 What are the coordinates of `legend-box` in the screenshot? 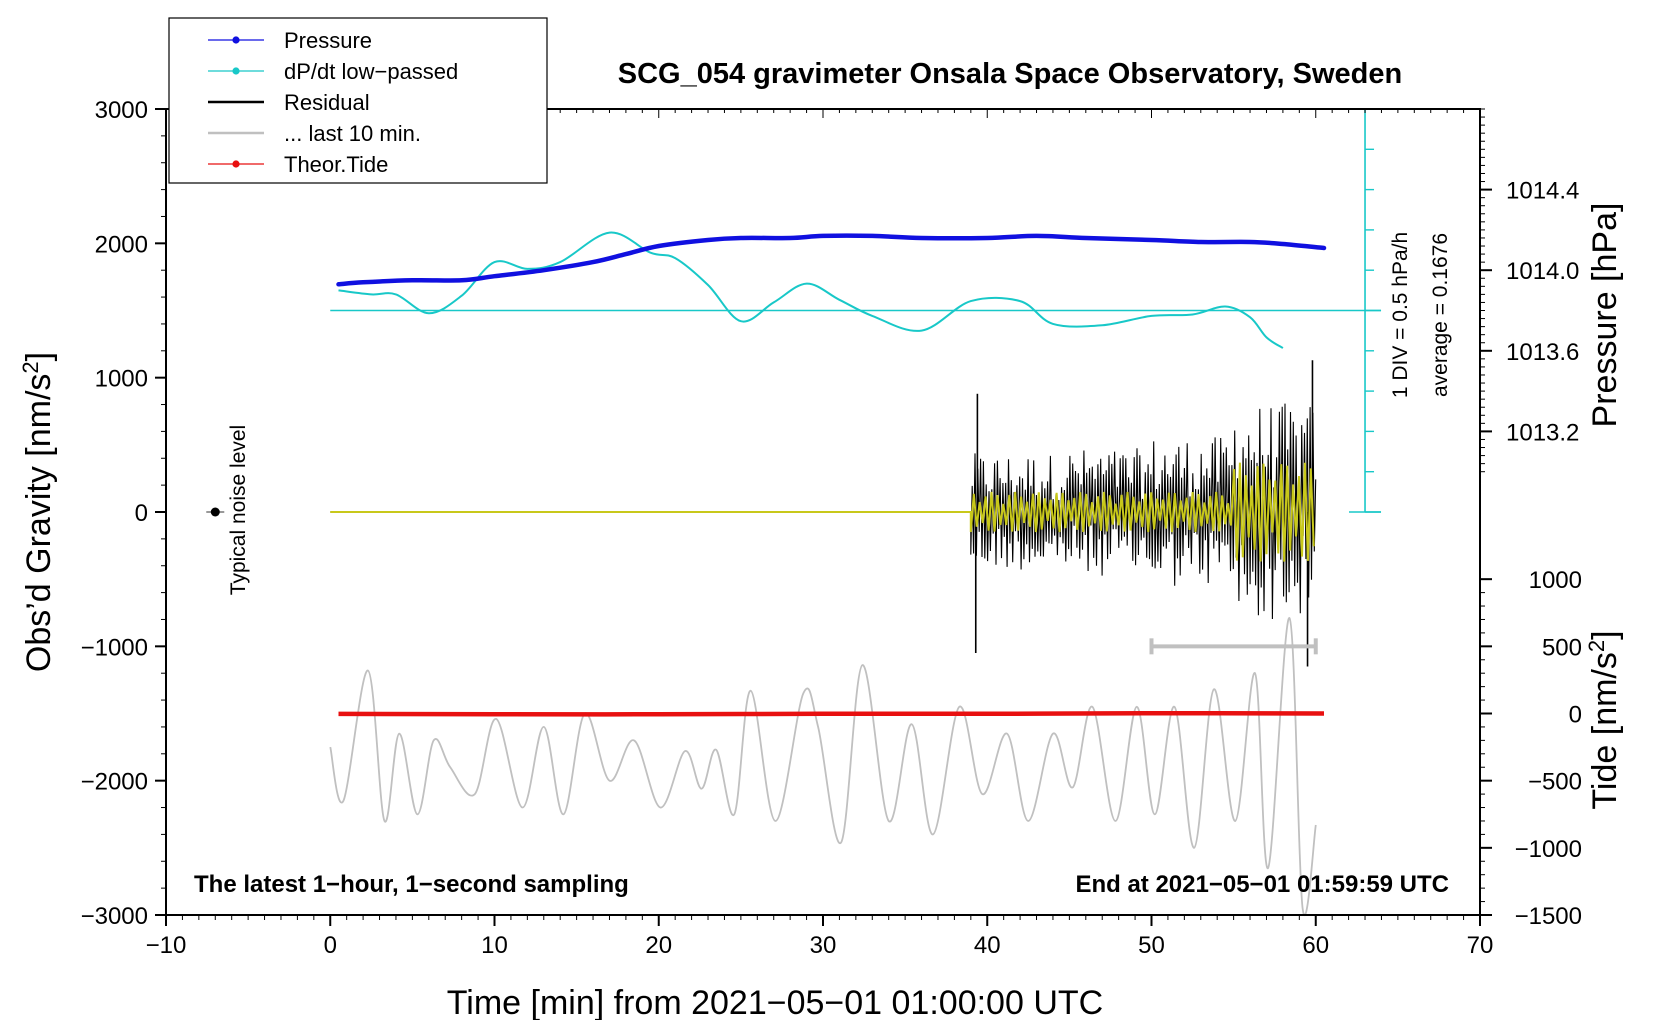 It's located at (358, 100).